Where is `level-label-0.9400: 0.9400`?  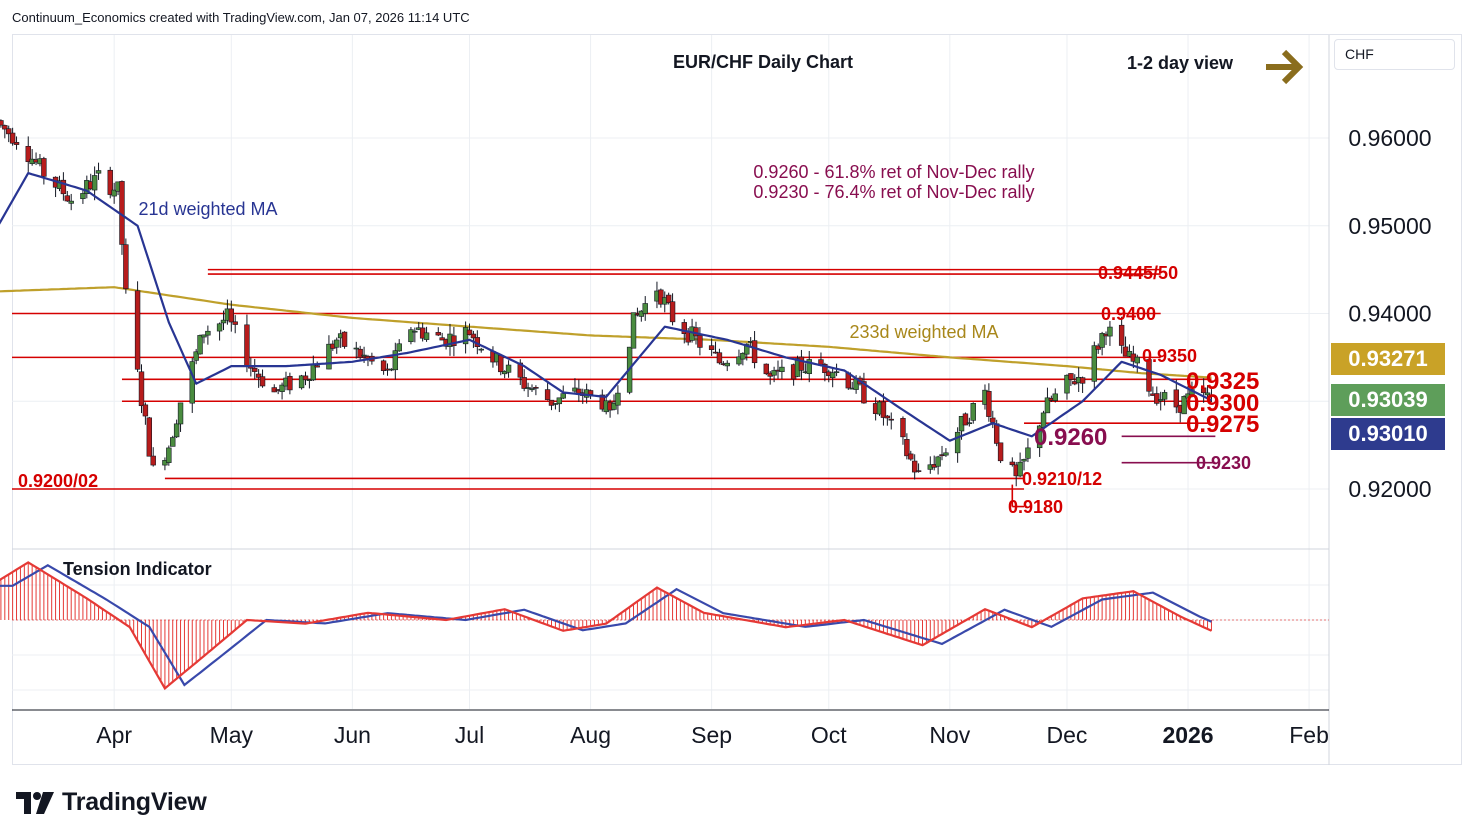 level-label-0.9400: 0.9400 is located at coordinates (1128, 314).